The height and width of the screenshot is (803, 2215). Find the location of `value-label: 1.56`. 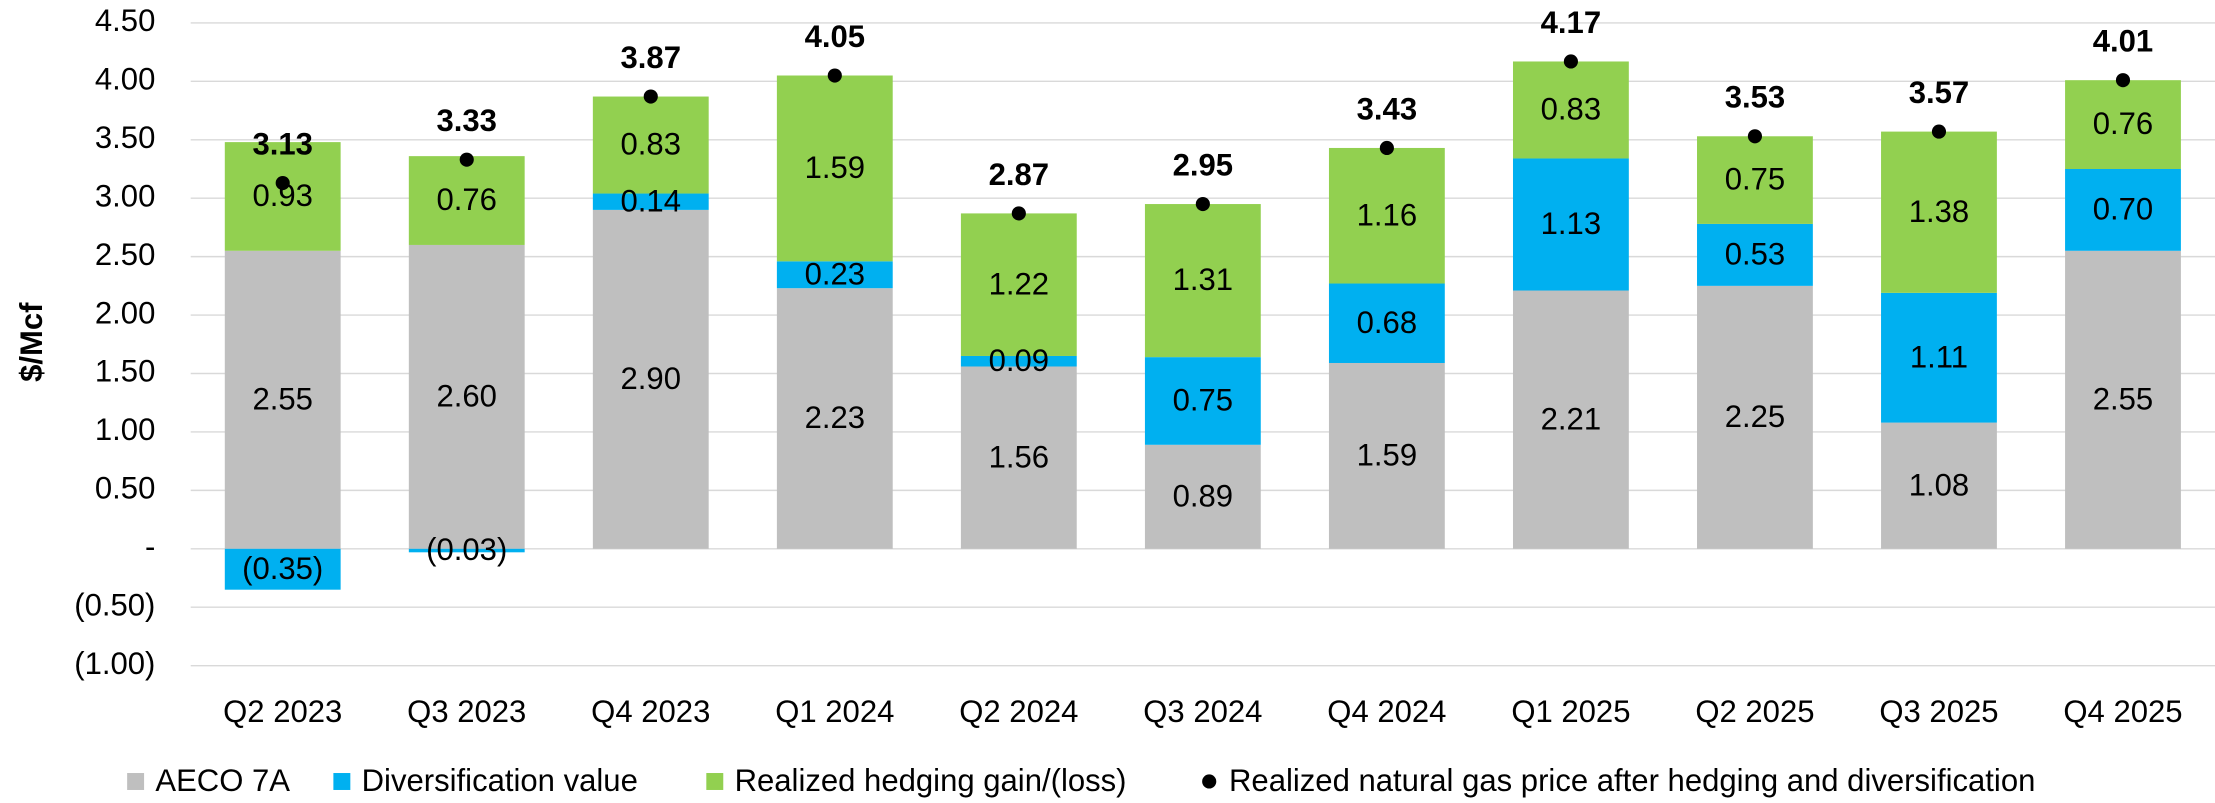

value-label: 1.56 is located at coordinates (1019, 456).